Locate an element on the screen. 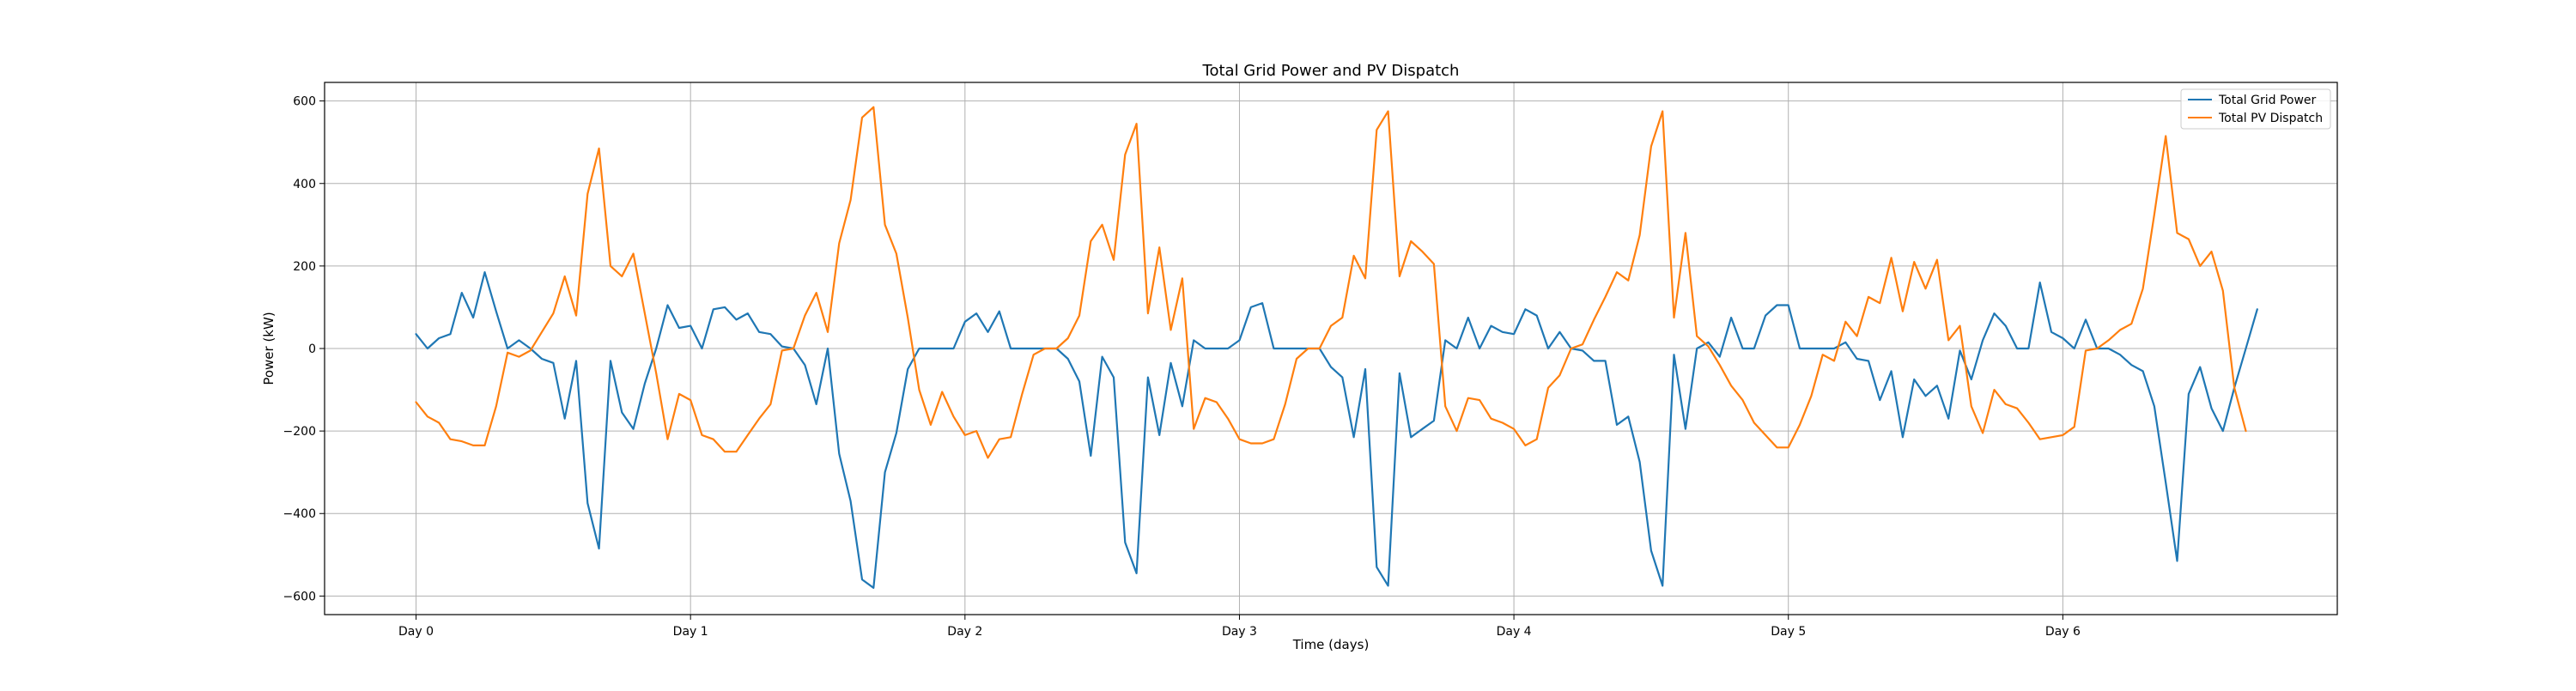 The width and height of the screenshot is (2576, 691). y-tick-label: −400 is located at coordinates (300, 514).